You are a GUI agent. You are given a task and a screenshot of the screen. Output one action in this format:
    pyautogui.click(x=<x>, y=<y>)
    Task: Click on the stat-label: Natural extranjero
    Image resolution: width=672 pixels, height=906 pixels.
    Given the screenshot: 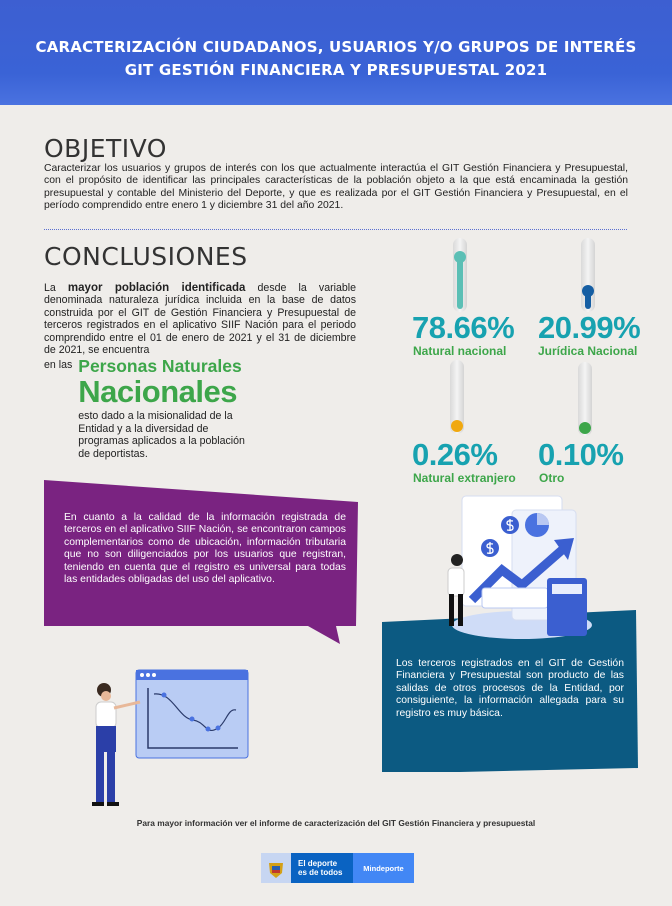 What is the action you would take?
    pyautogui.click(x=464, y=478)
    